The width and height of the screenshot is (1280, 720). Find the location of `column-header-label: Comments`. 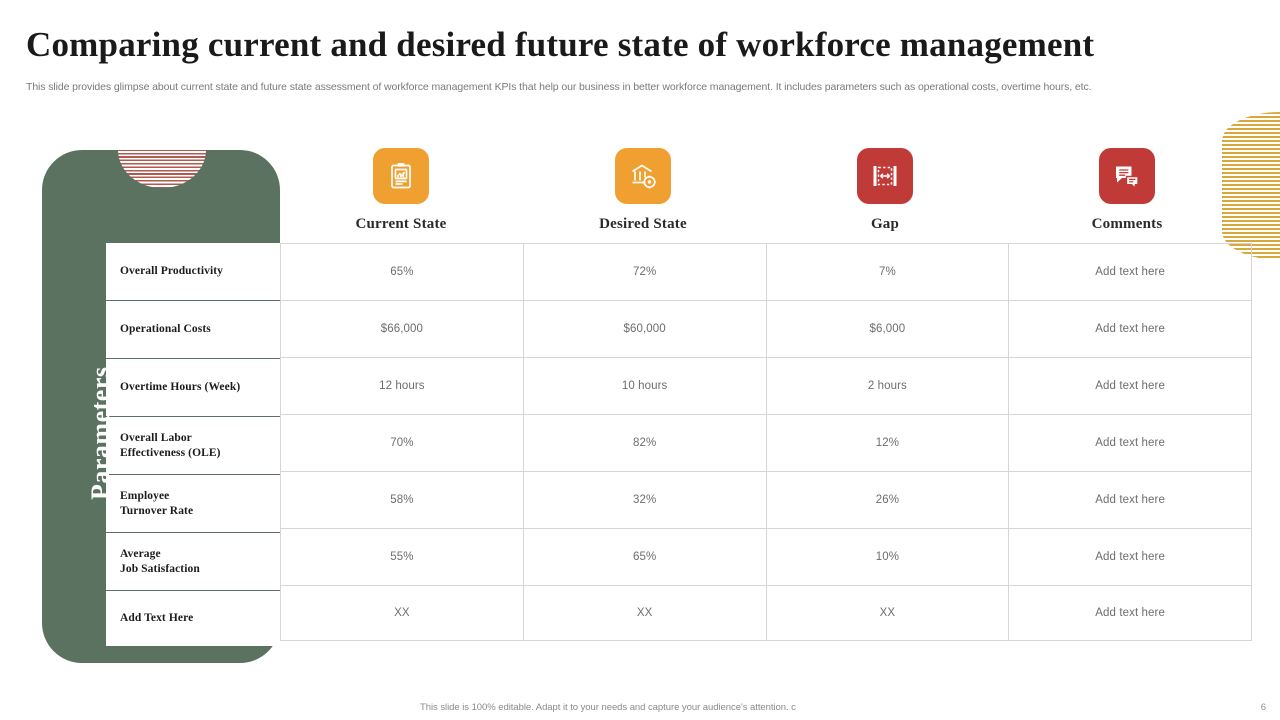

column-header-label: Comments is located at coordinates (1127, 224).